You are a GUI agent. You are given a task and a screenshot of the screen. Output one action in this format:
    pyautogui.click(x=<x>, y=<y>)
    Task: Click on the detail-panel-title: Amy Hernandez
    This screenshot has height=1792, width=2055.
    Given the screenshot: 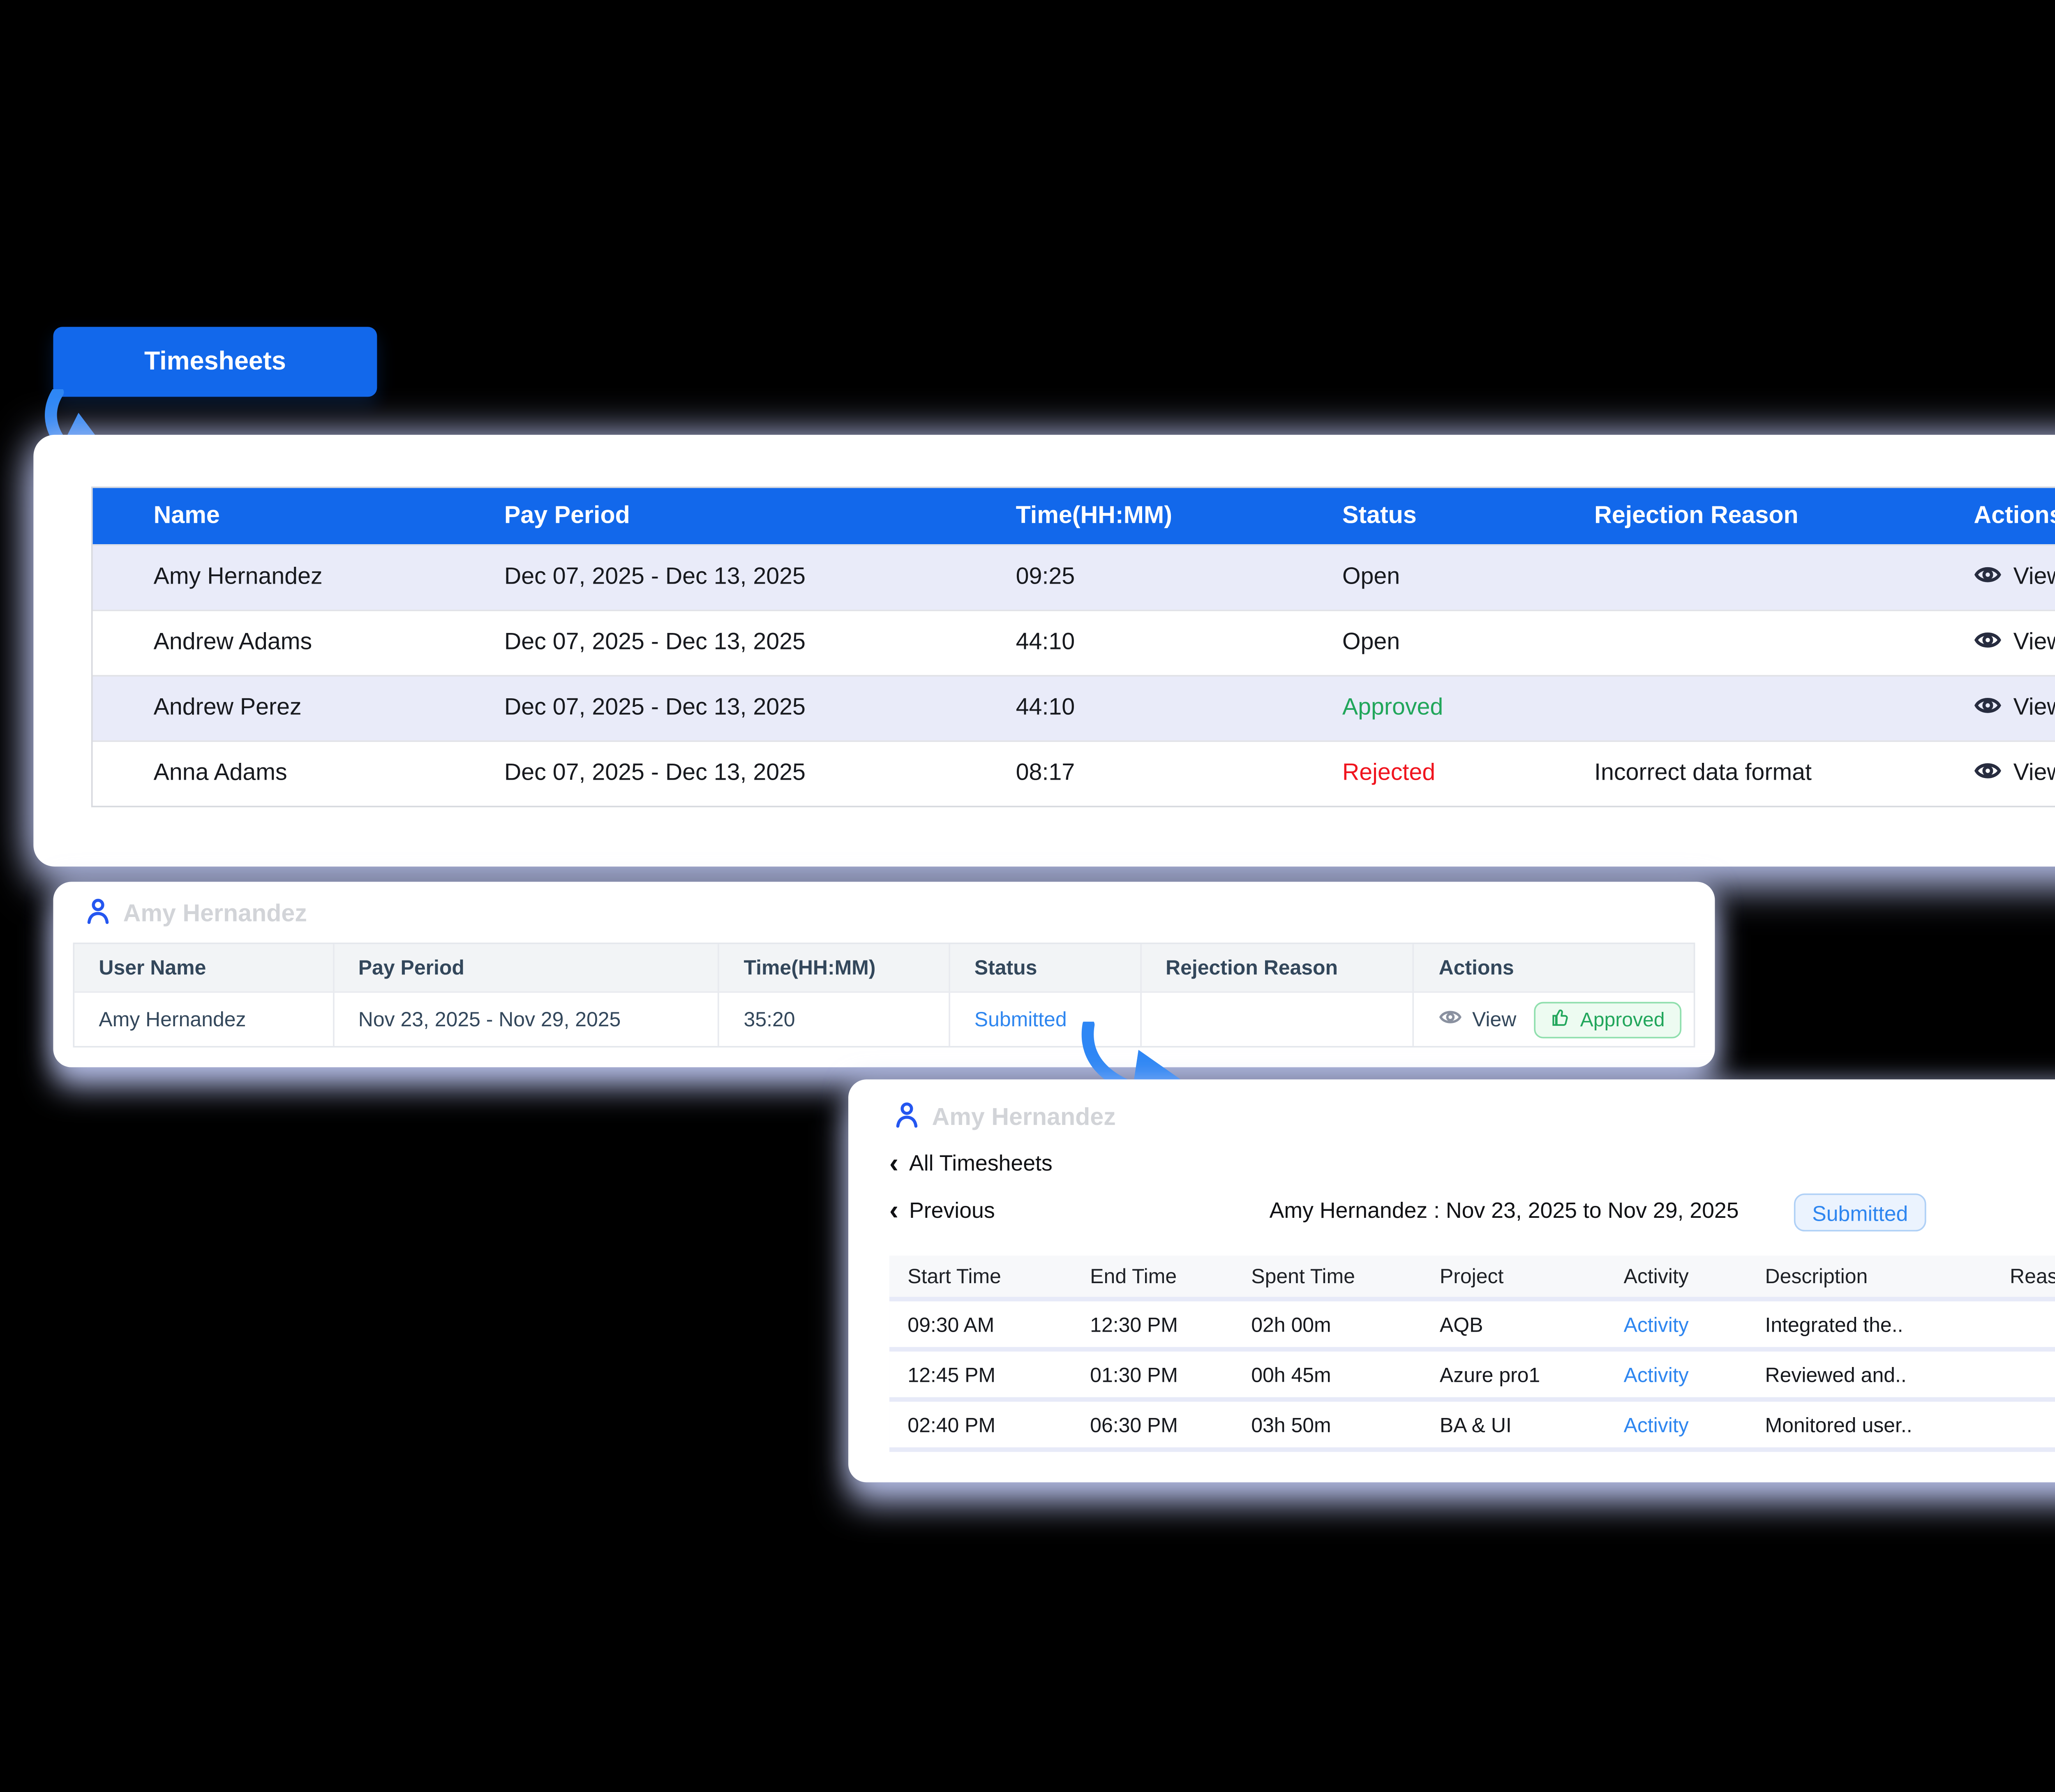 What is the action you would take?
    pyautogui.click(x=1005, y=1119)
    